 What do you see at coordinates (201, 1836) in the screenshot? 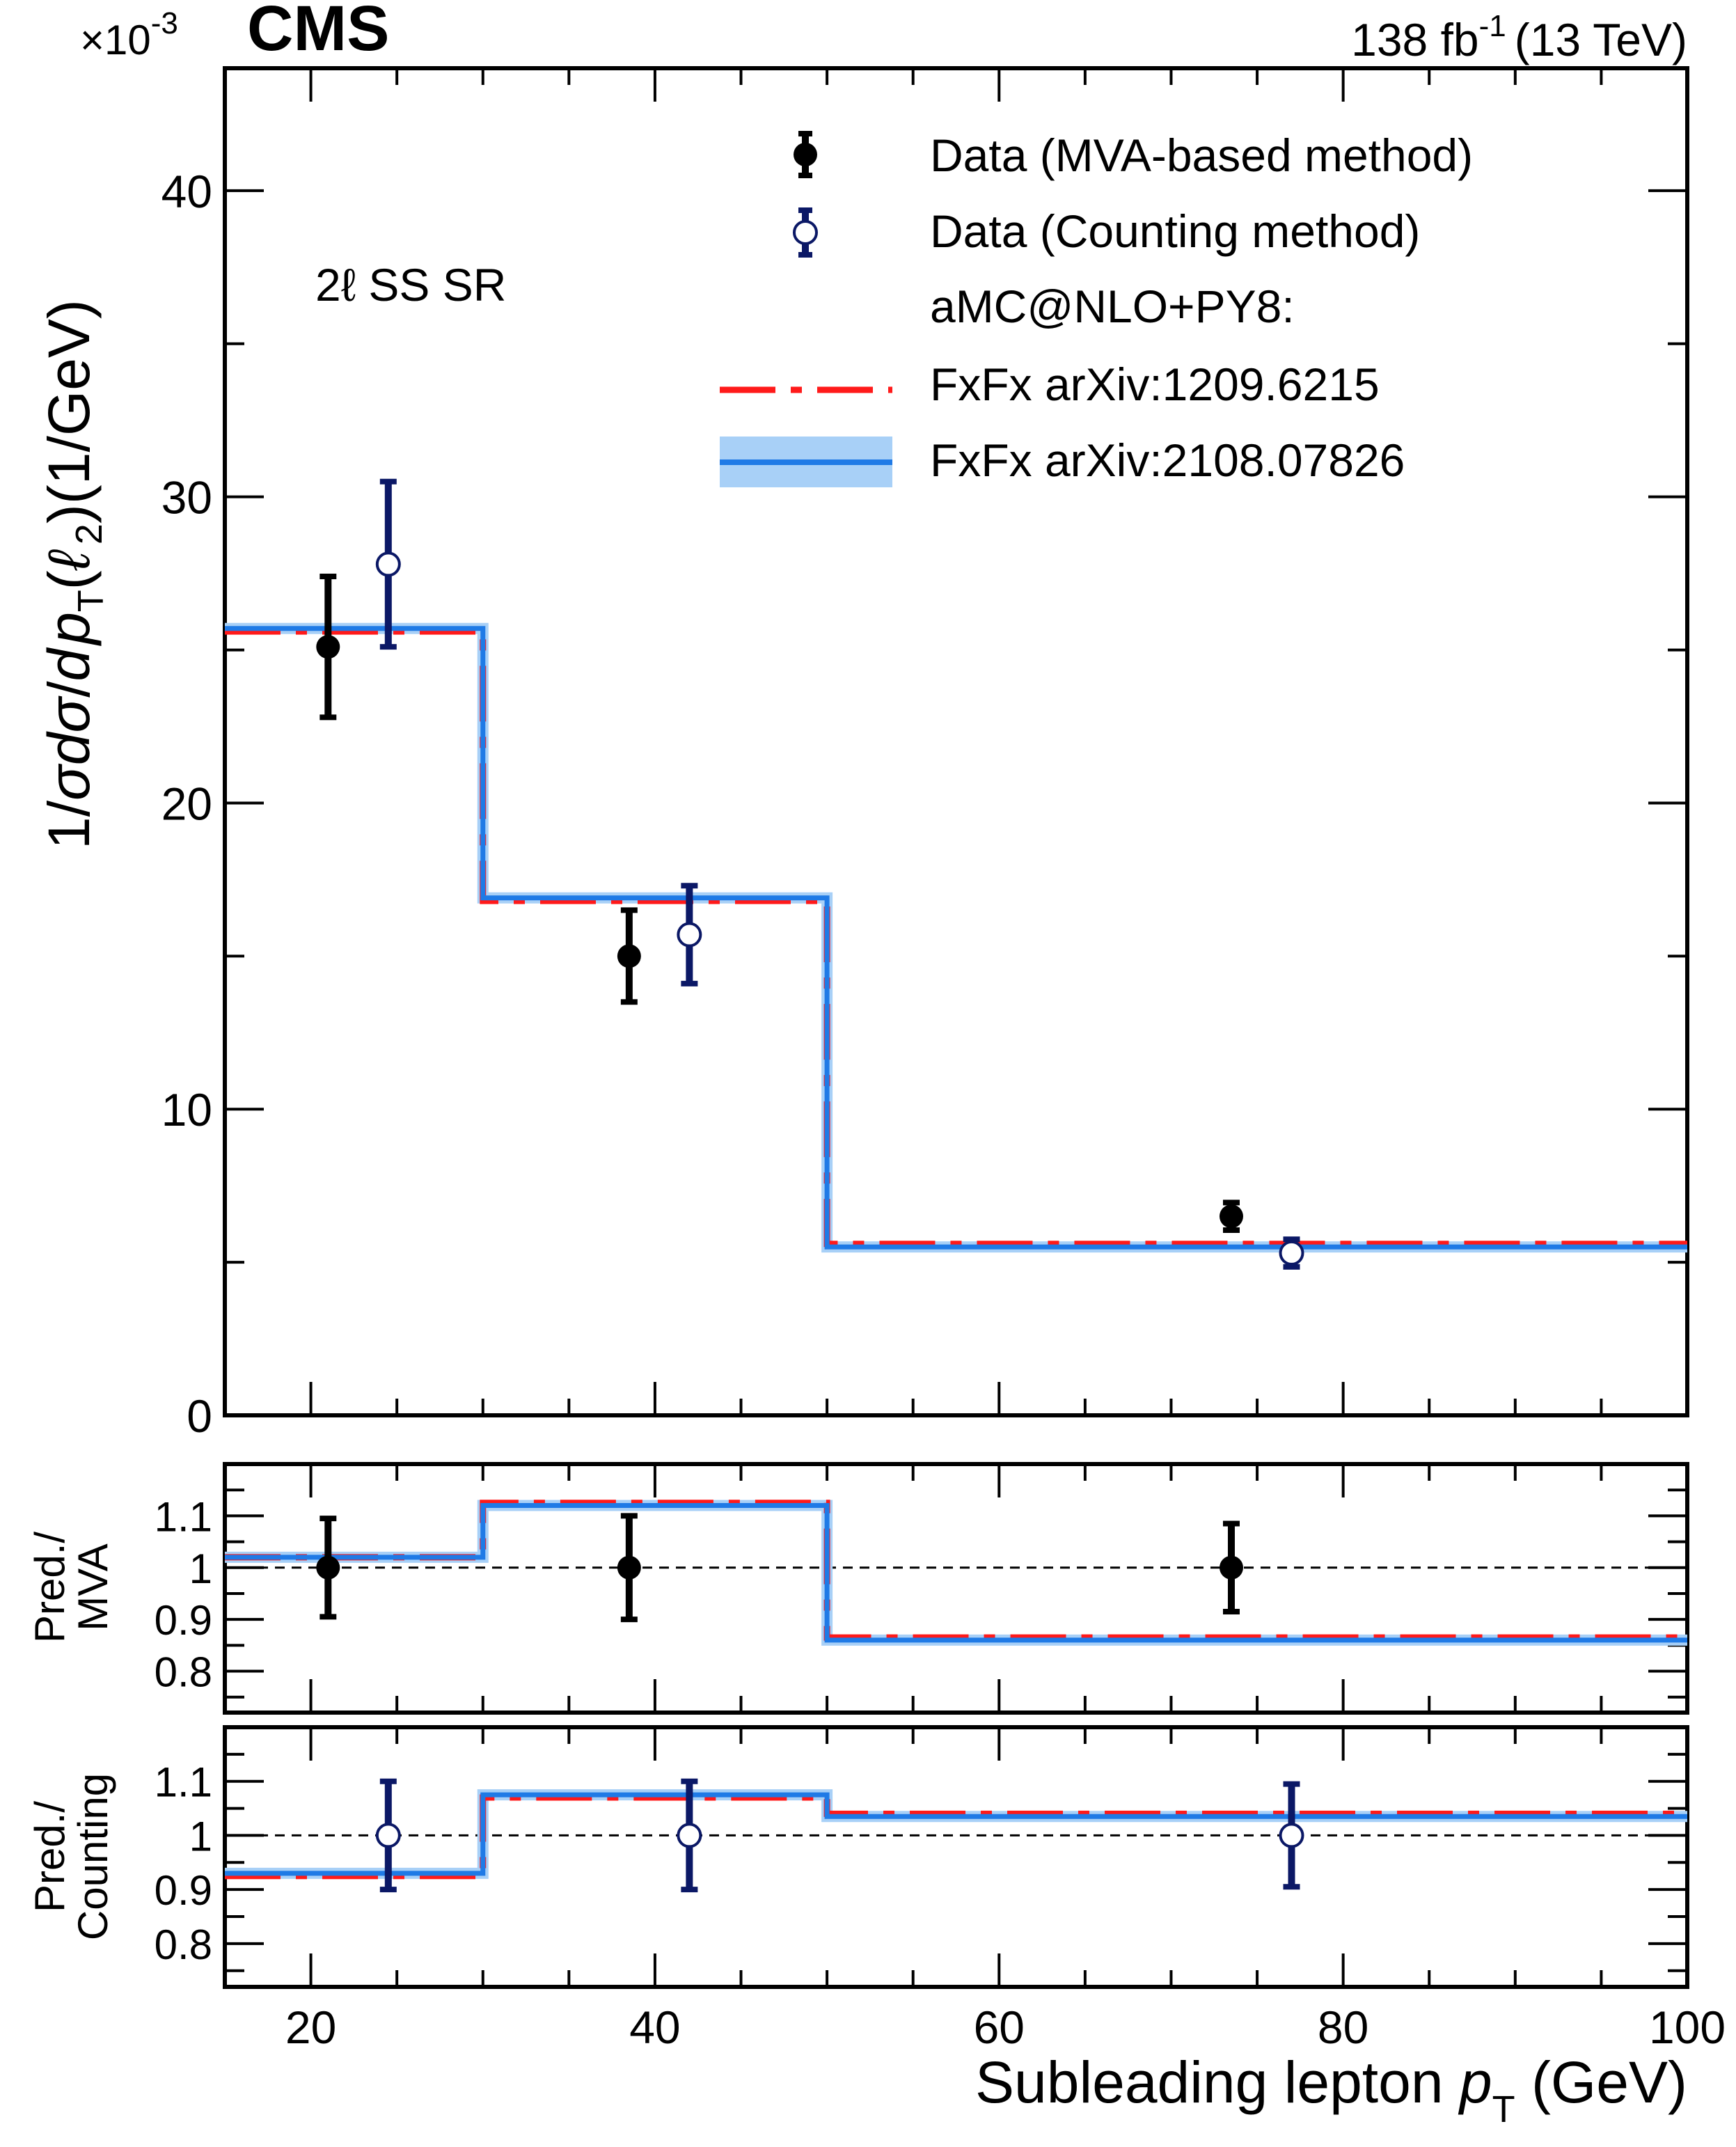
I see `y-tick-label-r2: 1` at bounding box center [201, 1836].